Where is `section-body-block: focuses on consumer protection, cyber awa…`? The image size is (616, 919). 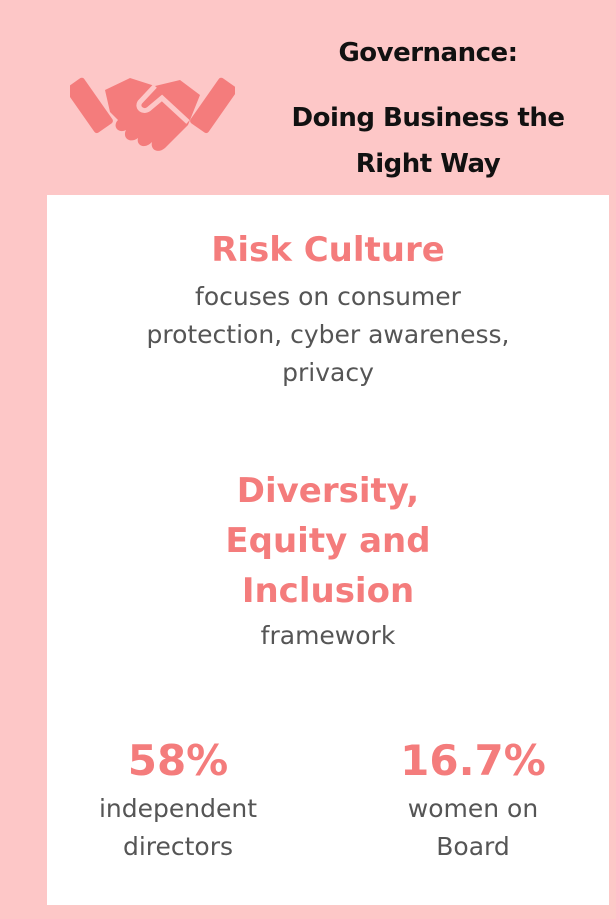 section-body-block: focuses on consumer protection, cyber awa… is located at coordinates (328, 335).